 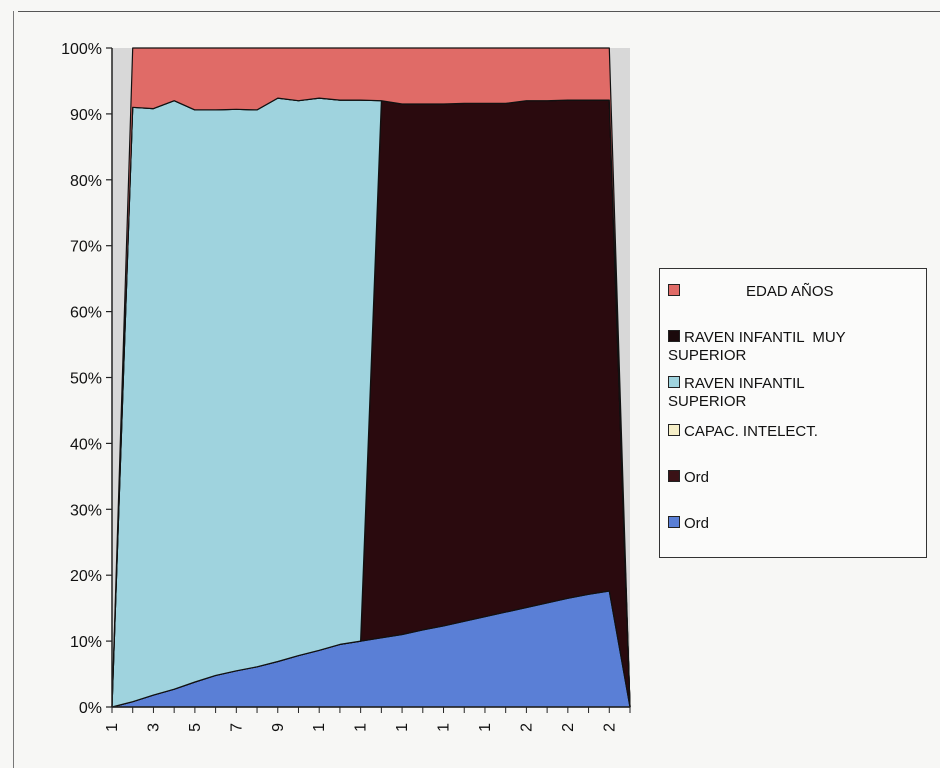 I want to click on y-tick-label: 20%, so click(x=86, y=576).